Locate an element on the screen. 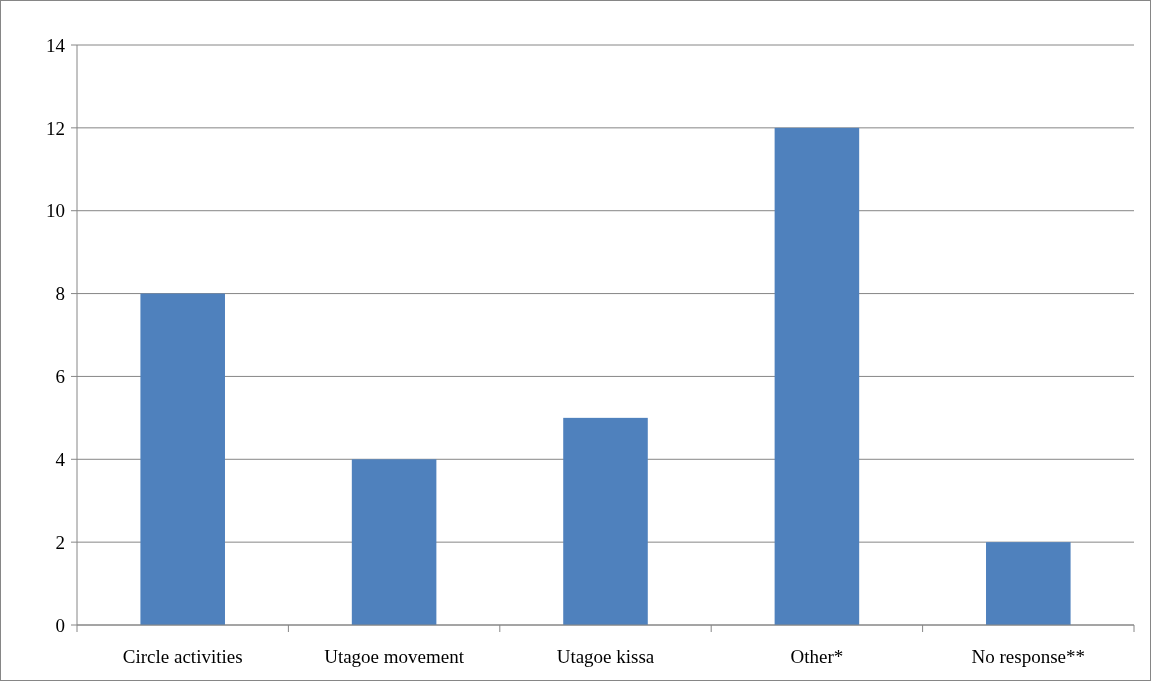  y-tick-label: 8 is located at coordinates (60, 294).